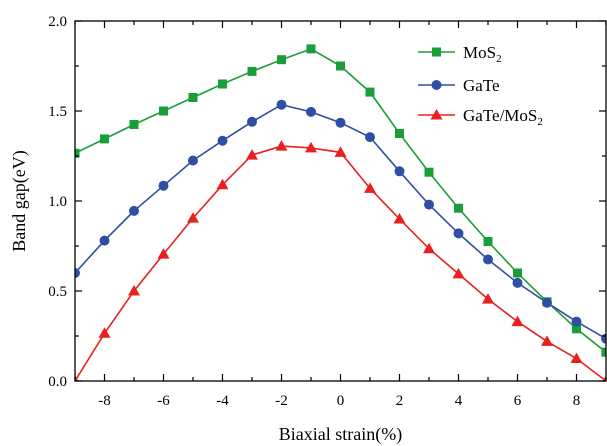 The height and width of the screenshot is (446, 607). Describe the element at coordinates (341, 401) in the screenshot. I see `x-tick-label: 0` at that location.